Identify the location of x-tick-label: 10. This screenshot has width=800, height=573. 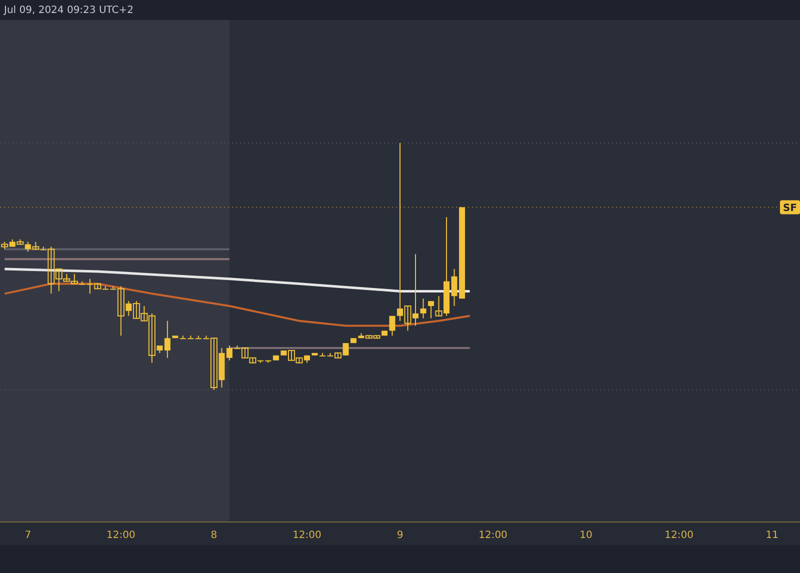
(586, 535).